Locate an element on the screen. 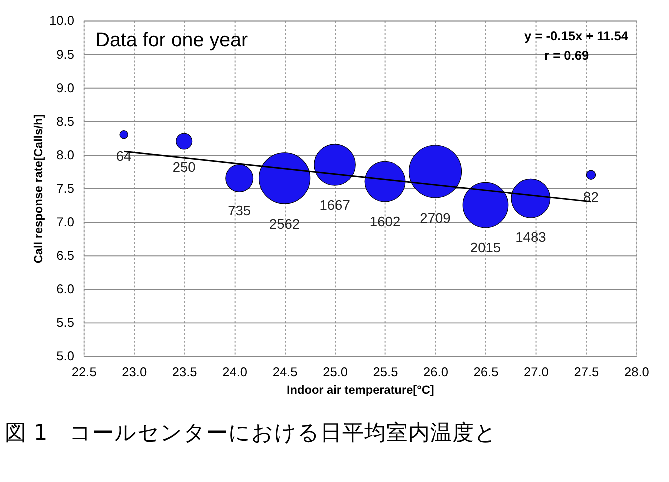 This screenshot has height=482, width=669. caption: 図 1 コールセンターにおける日平均室内温度と is located at coordinates (251, 433).